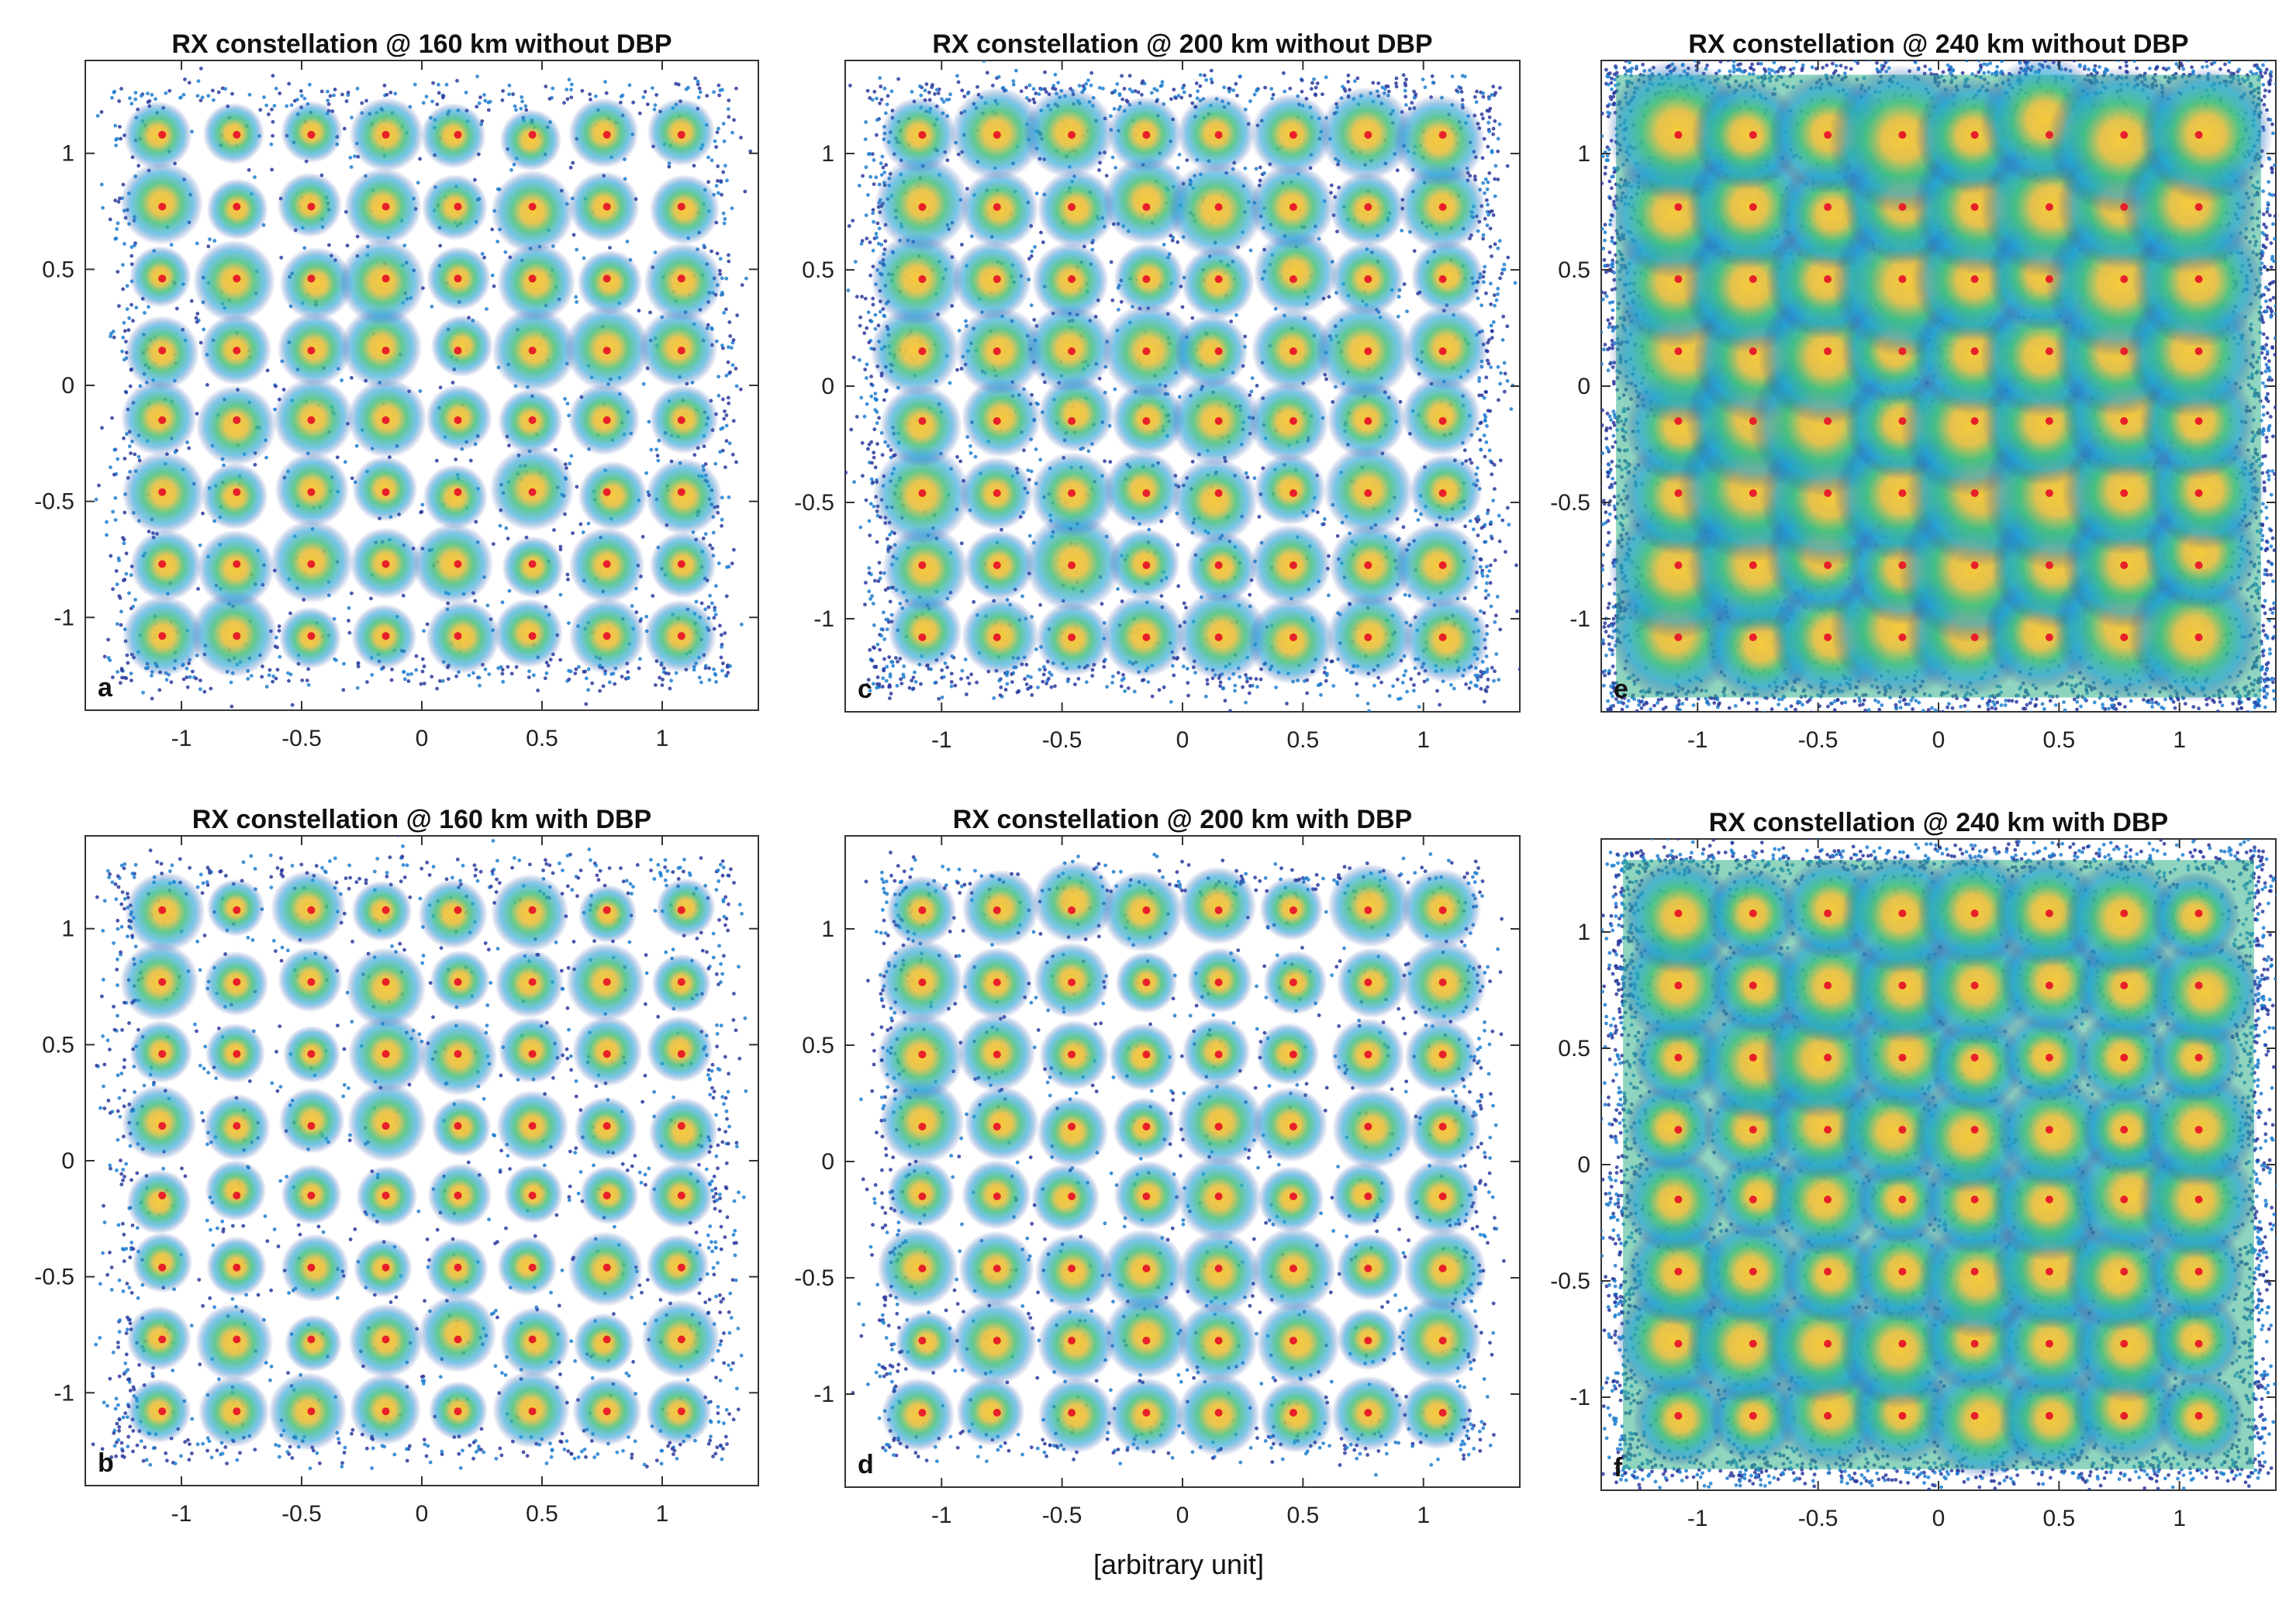 Image resolution: width=2296 pixels, height=1605 pixels. I want to click on x-tick-label: 0.5, so click(542, 738).